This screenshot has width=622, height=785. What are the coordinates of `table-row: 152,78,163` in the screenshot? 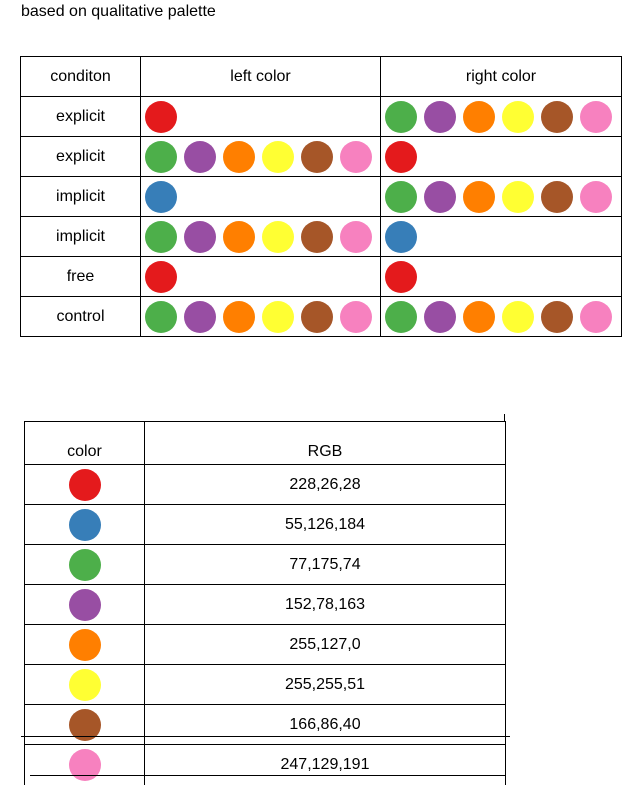 It's located at (265, 604).